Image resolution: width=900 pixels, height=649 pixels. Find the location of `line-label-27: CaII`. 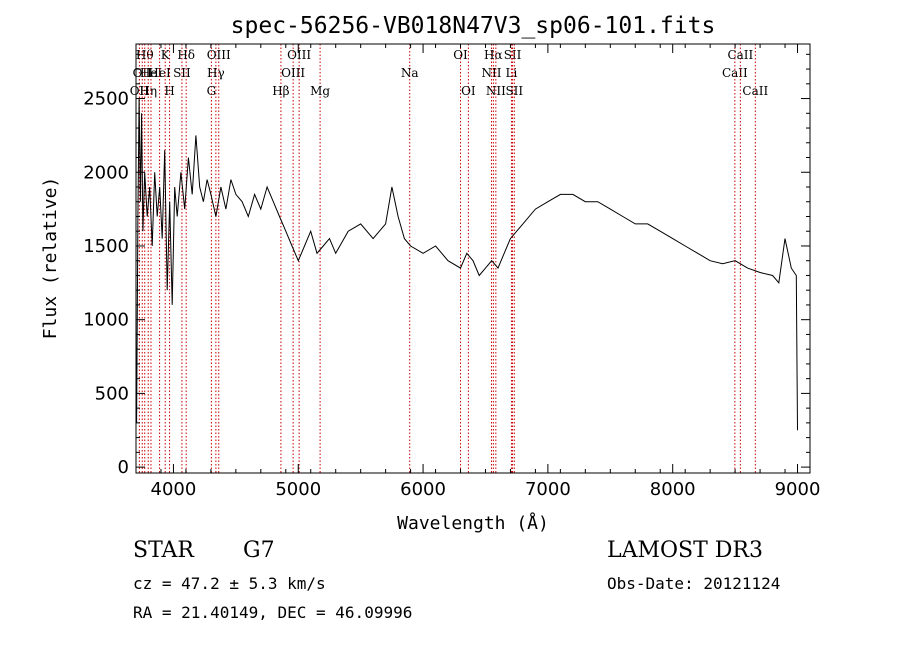

line-label-27: CaII is located at coordinates (740, 55).